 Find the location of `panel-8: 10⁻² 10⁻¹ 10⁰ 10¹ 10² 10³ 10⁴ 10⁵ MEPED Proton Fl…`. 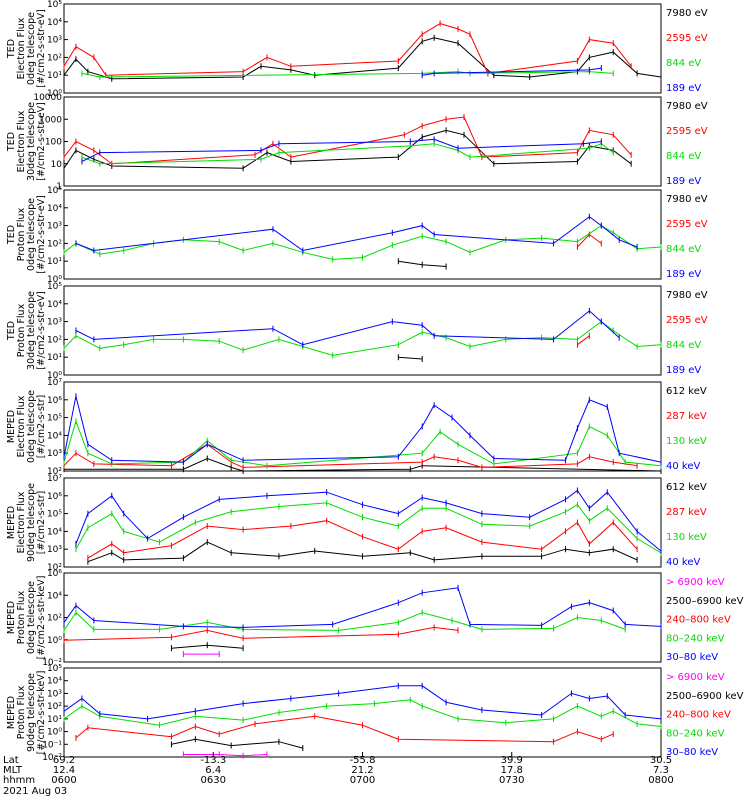

panel-8: 10⁻² 10⁻¹ 10⁰ 10¹ 10² 10³ 10⁴ 10⁵ MEPED Proton Fl… is located at coordinates (375, 713).